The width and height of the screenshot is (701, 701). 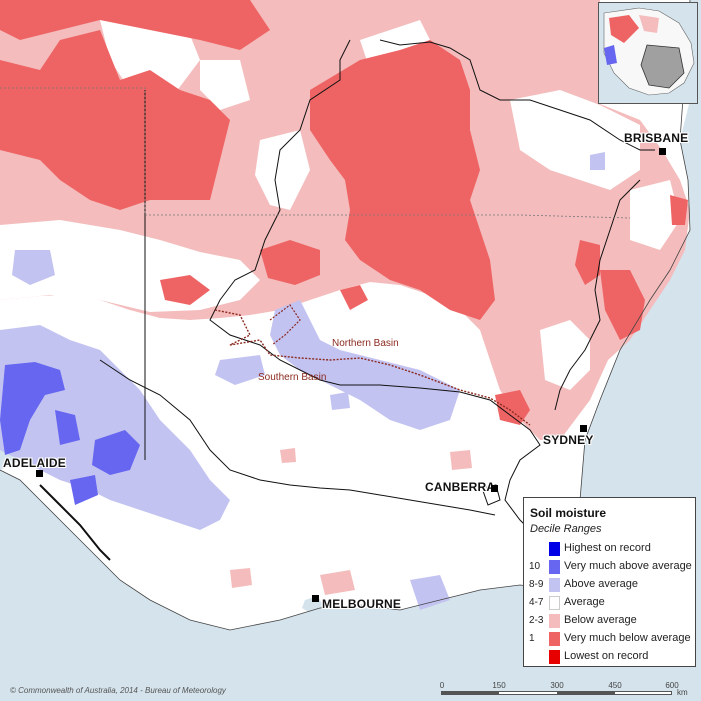 I want to click on city-label-sydney: SYDNEY, so click(x=568, y=440).